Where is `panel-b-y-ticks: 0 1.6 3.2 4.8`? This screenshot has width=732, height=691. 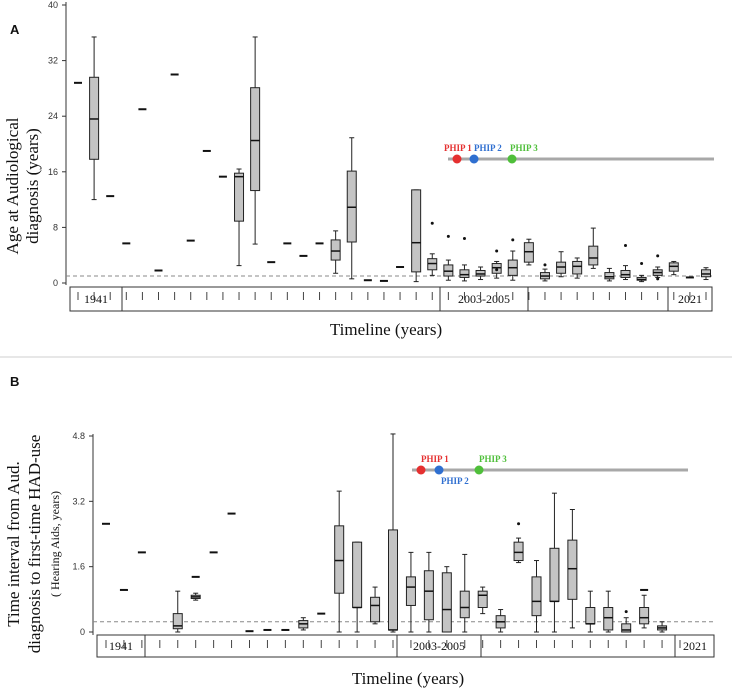 panel-b-y-ticks: 0 1.6 3.2 4.8 is located at coordinates (82, 534).